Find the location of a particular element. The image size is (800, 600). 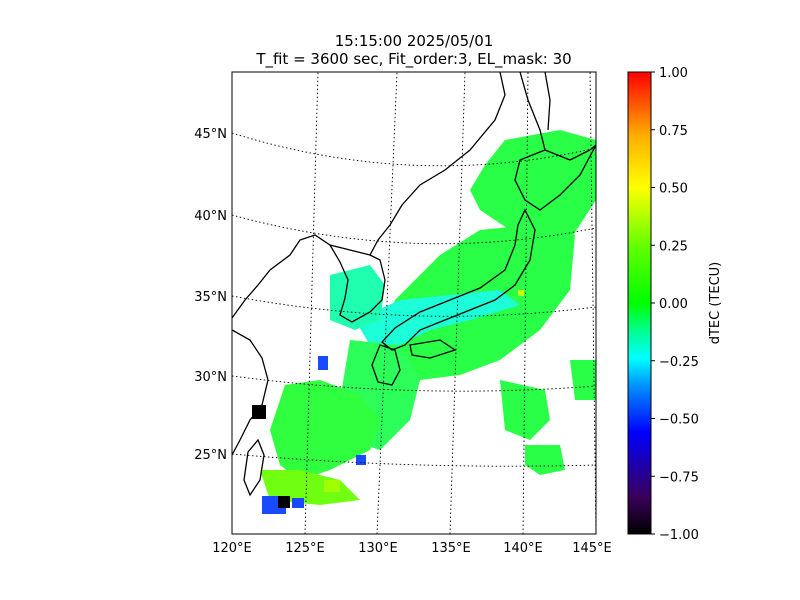

lon-label-125: 125°E is located at coordinates (305, 548).